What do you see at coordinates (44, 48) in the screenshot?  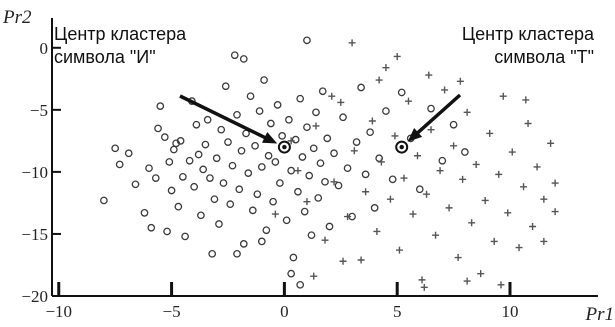 I see `y-tick-label: 0` at bounding box center [44, 48].